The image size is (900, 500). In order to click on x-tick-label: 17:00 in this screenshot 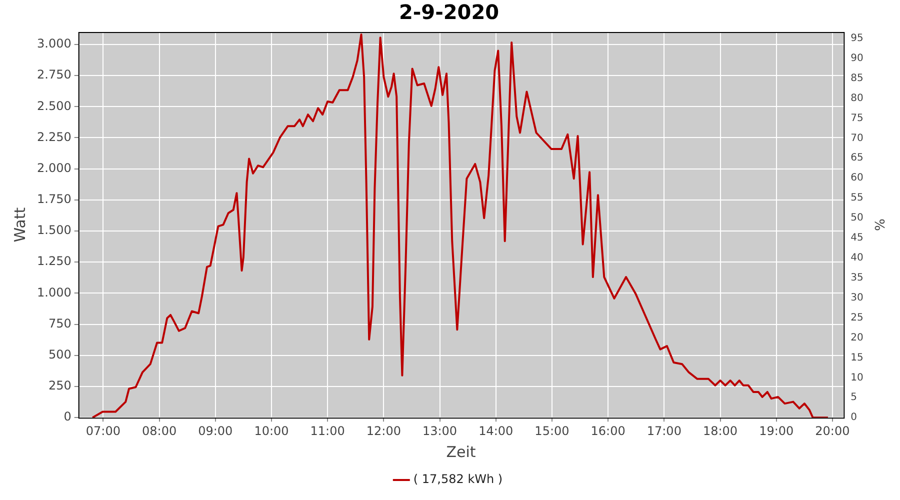, I will do `click(664, 431)`.